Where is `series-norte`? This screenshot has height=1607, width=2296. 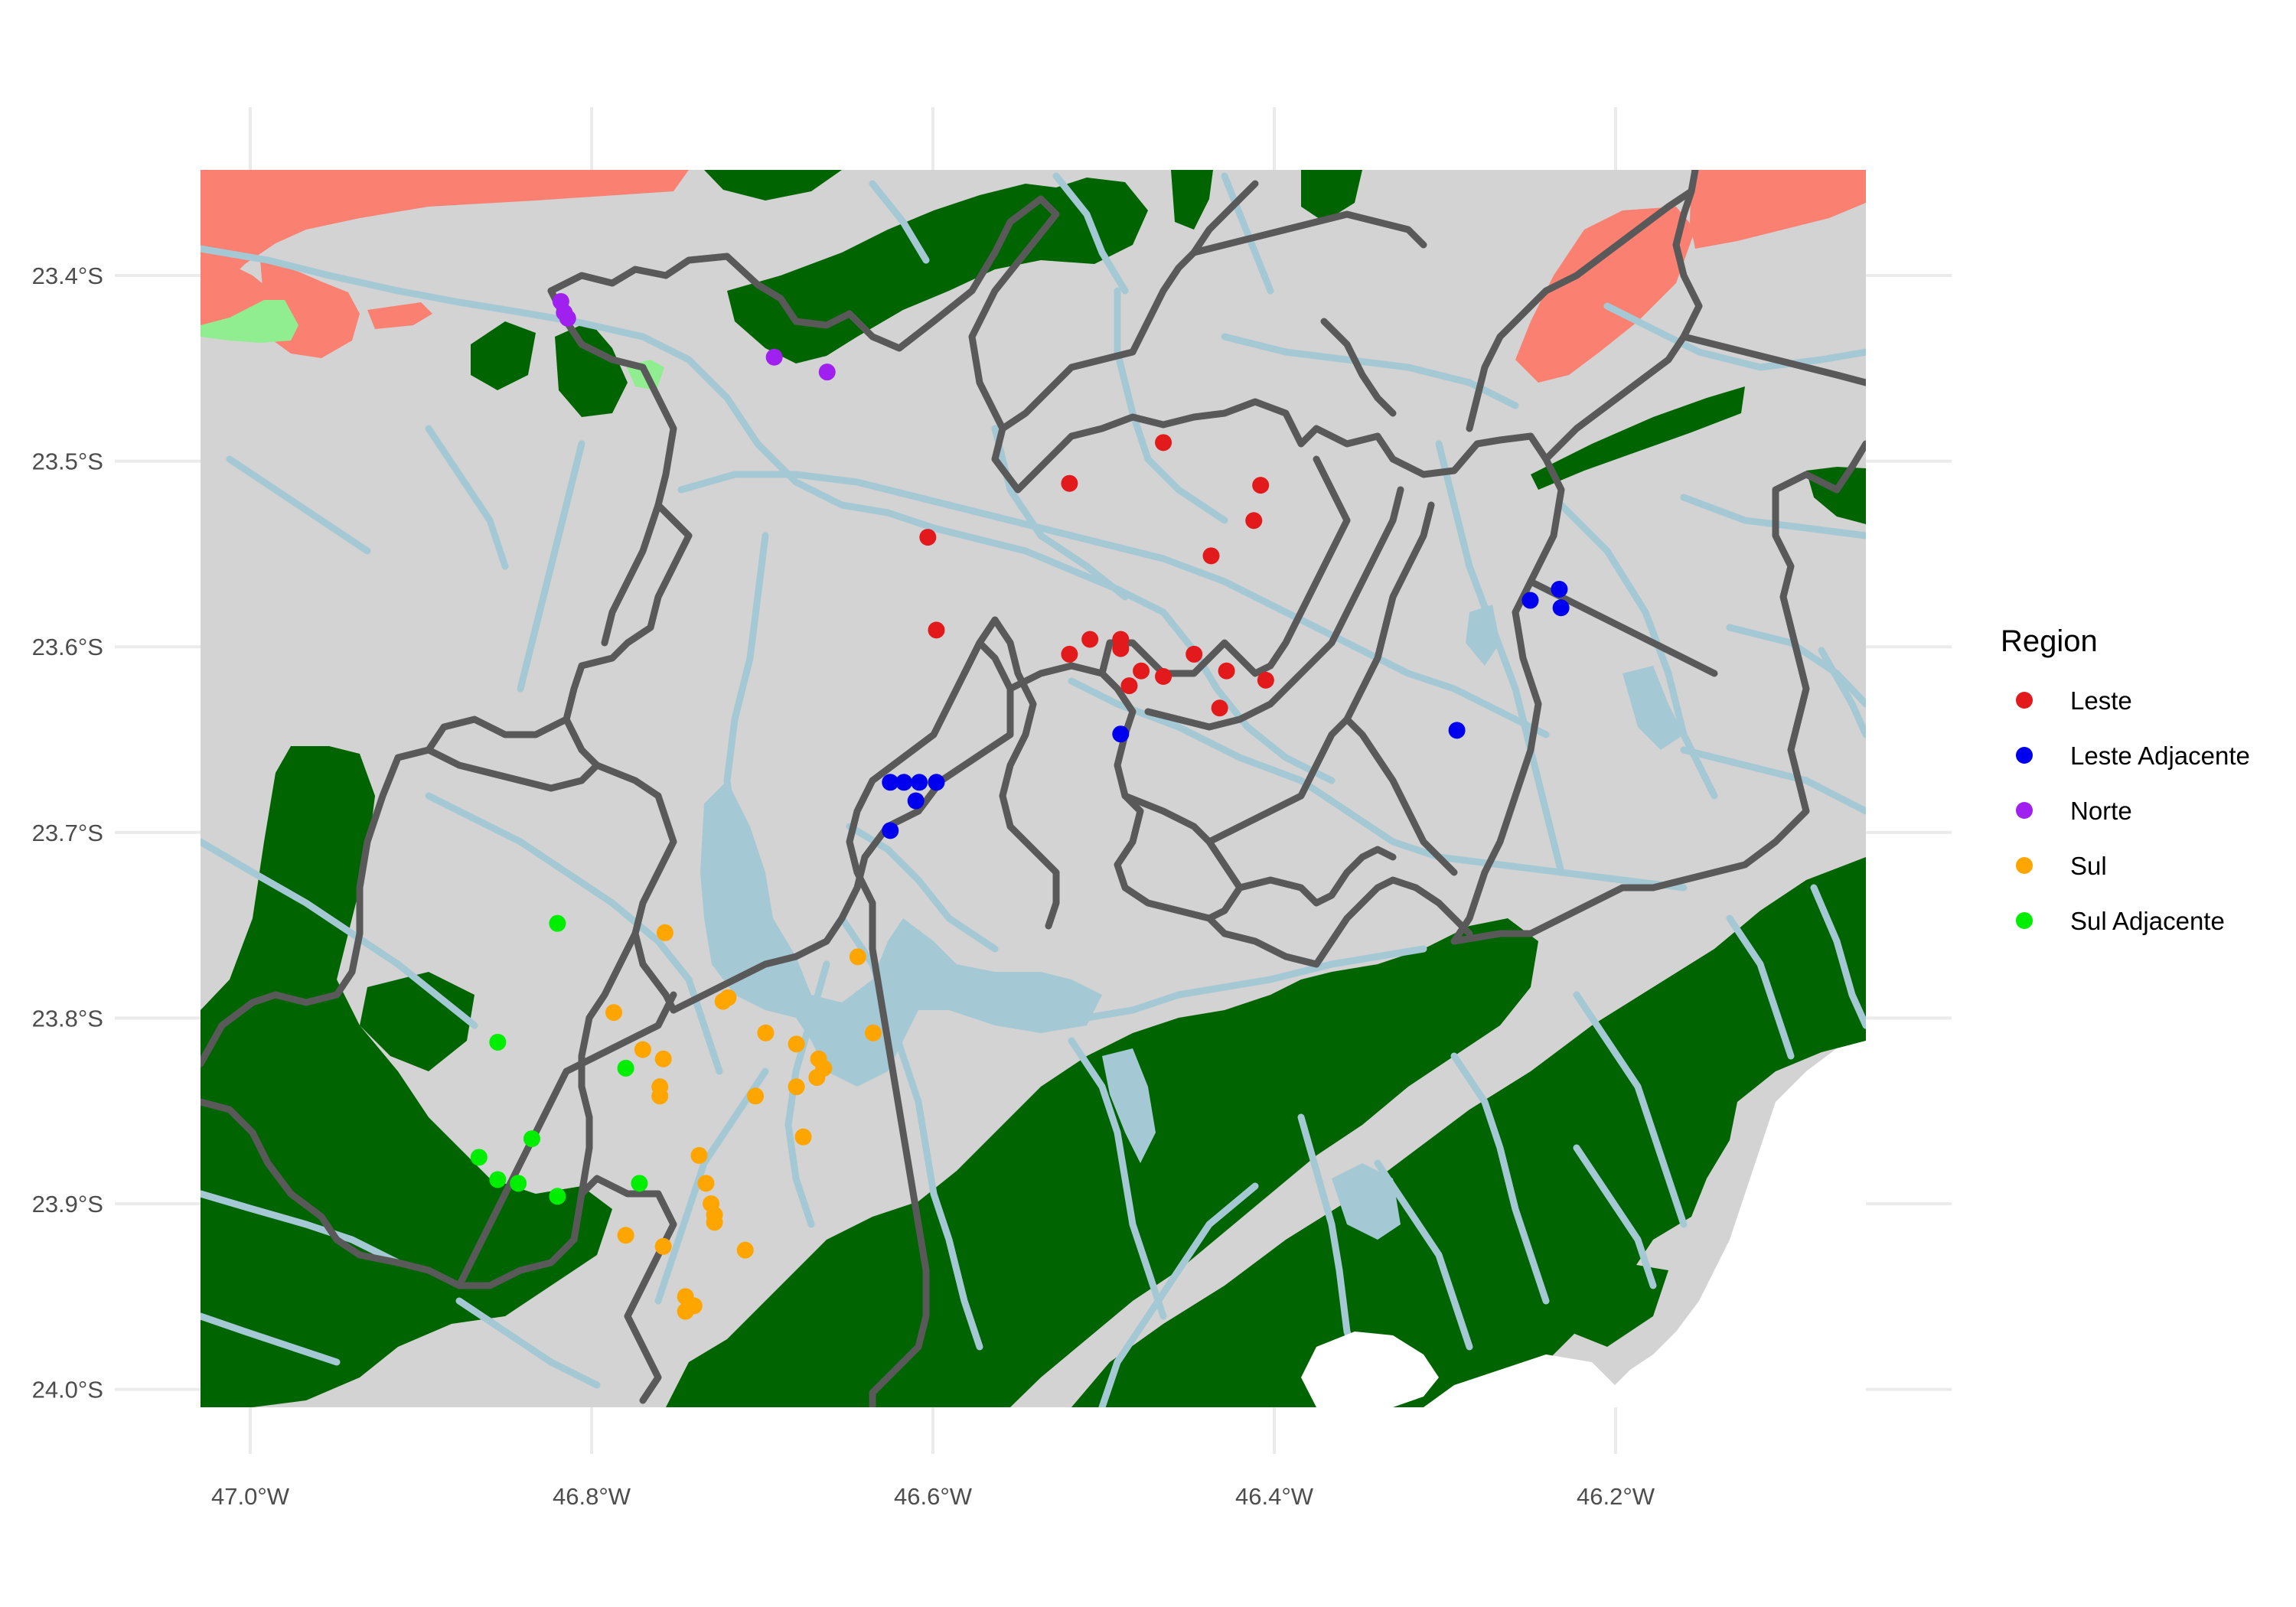 series-norte is located at coordinates (694, 337).